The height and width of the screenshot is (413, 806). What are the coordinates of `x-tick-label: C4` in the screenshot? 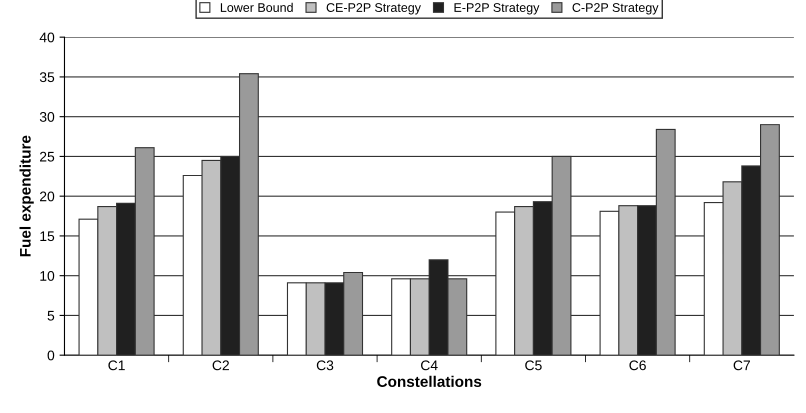 It's located at (429, 365).